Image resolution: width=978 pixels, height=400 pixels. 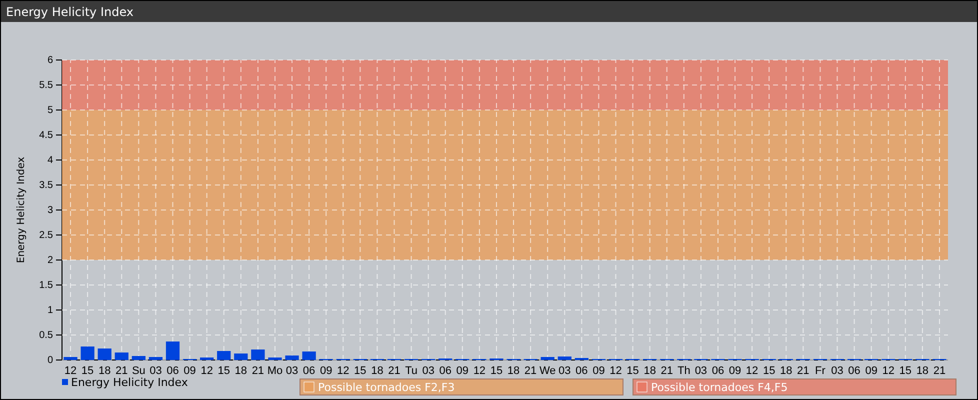 I want to click on y-tick-label: 1.5, so click(x=46, y=286).